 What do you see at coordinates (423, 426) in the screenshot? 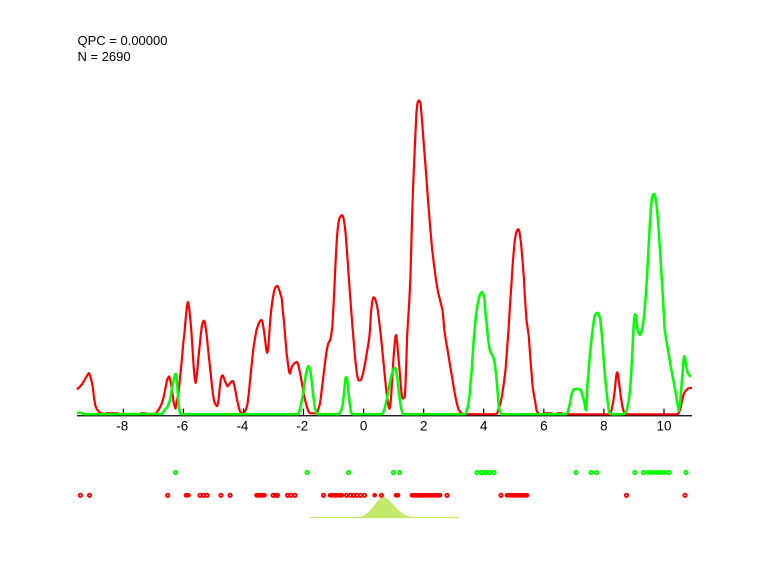
I see `svg-text: 2` at bounding box center [423, 426].